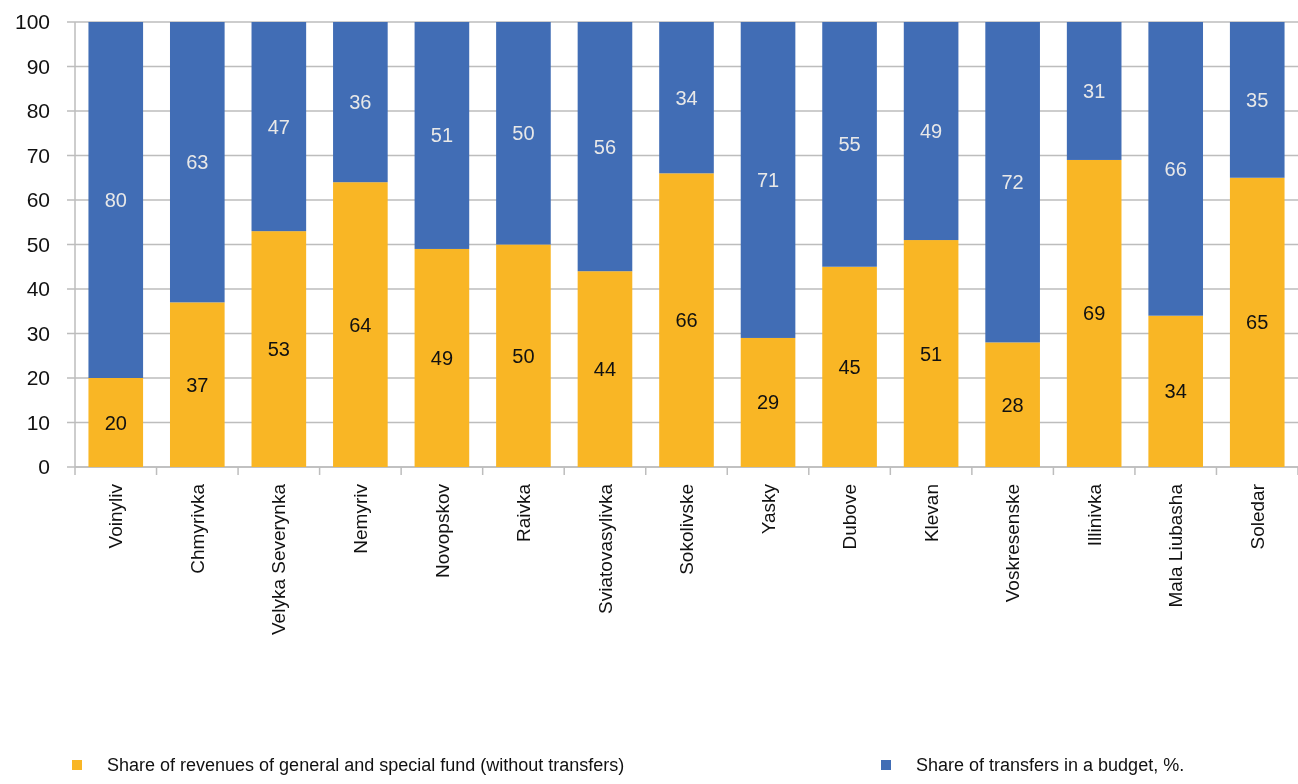 This screenshot has width=1298, height=784. What do you see at coordinates (197, 528) in the screenshot?
I see `x-tick-label: Chmyrivka` at bounding box center [197, 528].